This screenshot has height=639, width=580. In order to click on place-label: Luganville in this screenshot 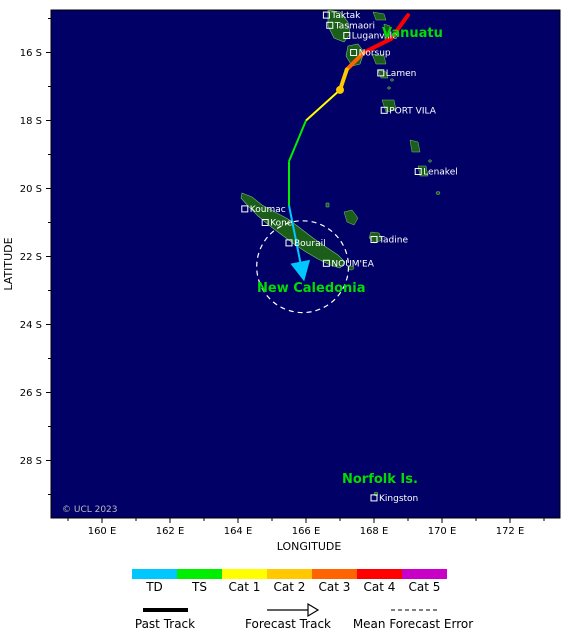, I will do `click(375, 37)`.